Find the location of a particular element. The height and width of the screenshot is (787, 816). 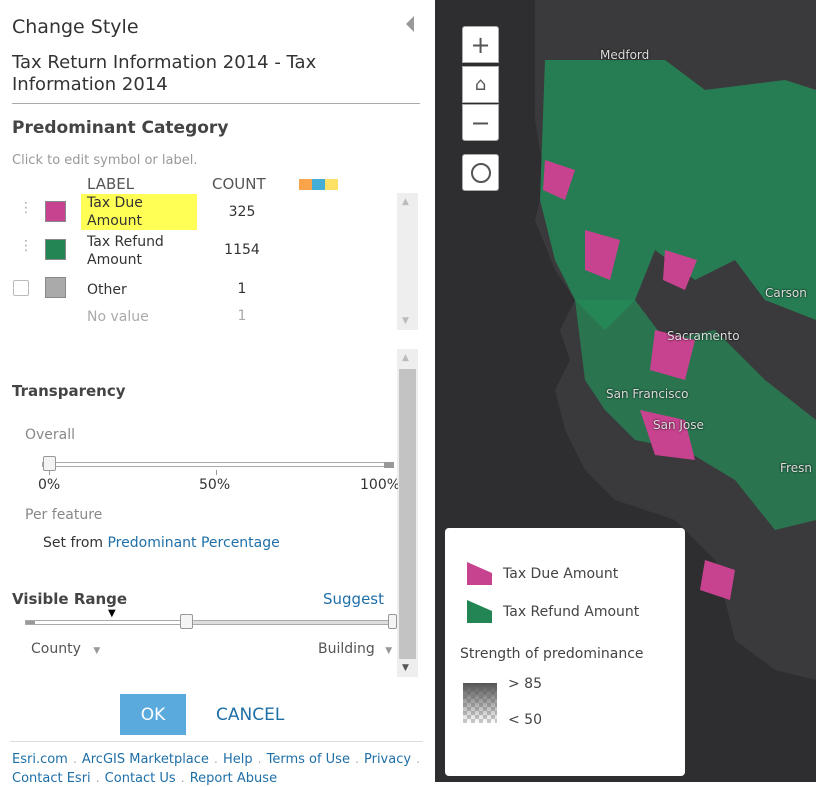

min-scale-value: County is located at coordinates (56, 649).